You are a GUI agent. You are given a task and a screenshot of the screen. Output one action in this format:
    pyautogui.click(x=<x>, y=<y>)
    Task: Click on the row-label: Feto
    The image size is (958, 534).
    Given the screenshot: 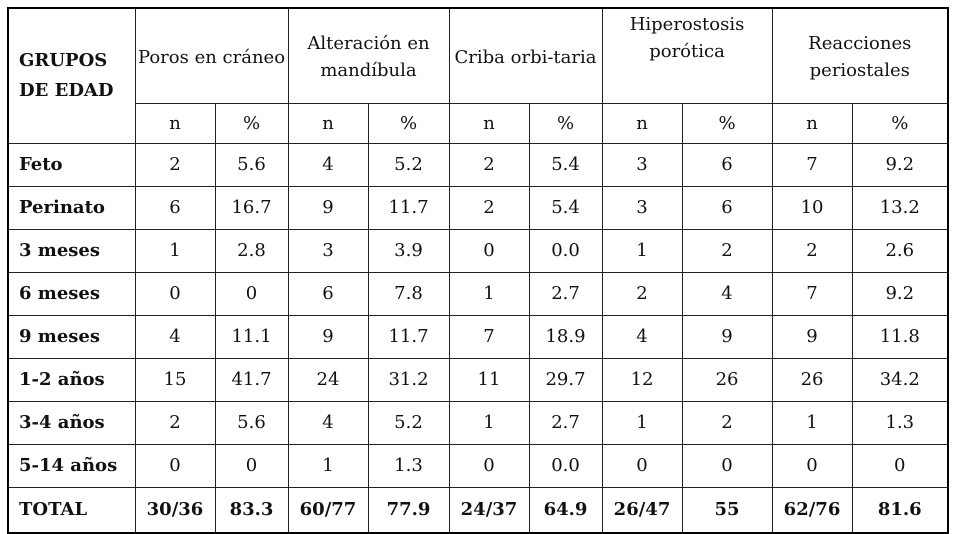 What is the action you would take?
    pyautogui.click(x=71, y=165)
    